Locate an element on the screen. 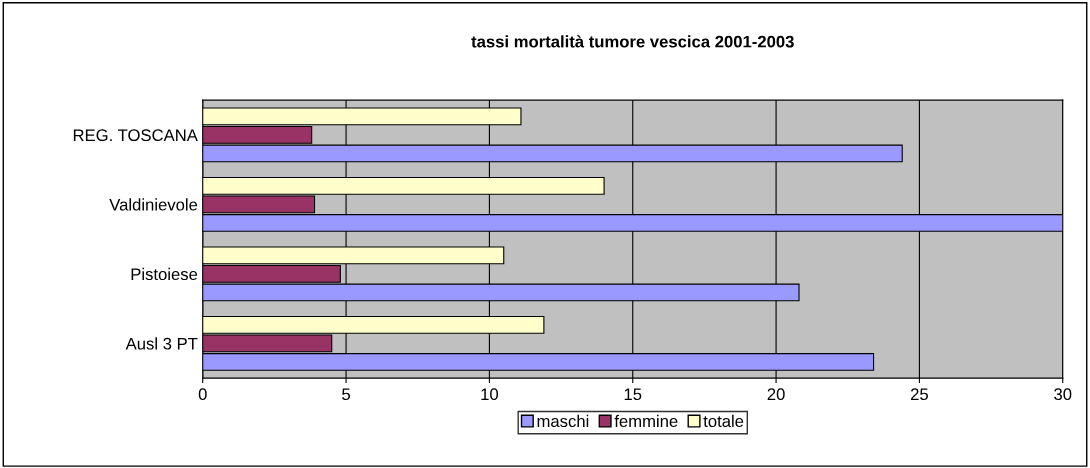 The image size is (1090, 468). legend-label: maschi is located at coordinates (563, 421).